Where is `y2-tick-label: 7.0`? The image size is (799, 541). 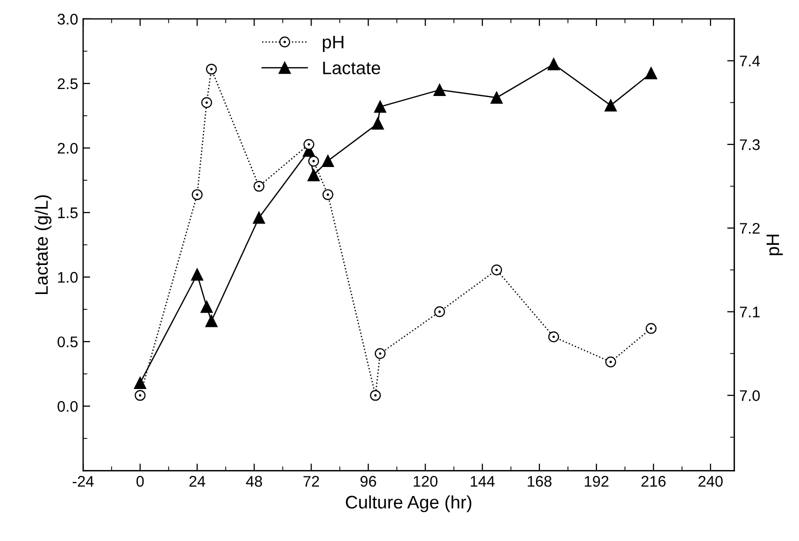
y2-tick-label: 7.0 is located at coordinates (750, 396).